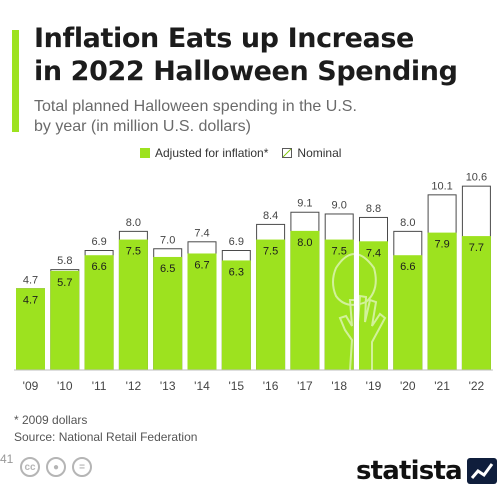 The height and width of the screenshot is (500, 500). I want to click on nominal-value-label: 5.8, so click(64, 261).